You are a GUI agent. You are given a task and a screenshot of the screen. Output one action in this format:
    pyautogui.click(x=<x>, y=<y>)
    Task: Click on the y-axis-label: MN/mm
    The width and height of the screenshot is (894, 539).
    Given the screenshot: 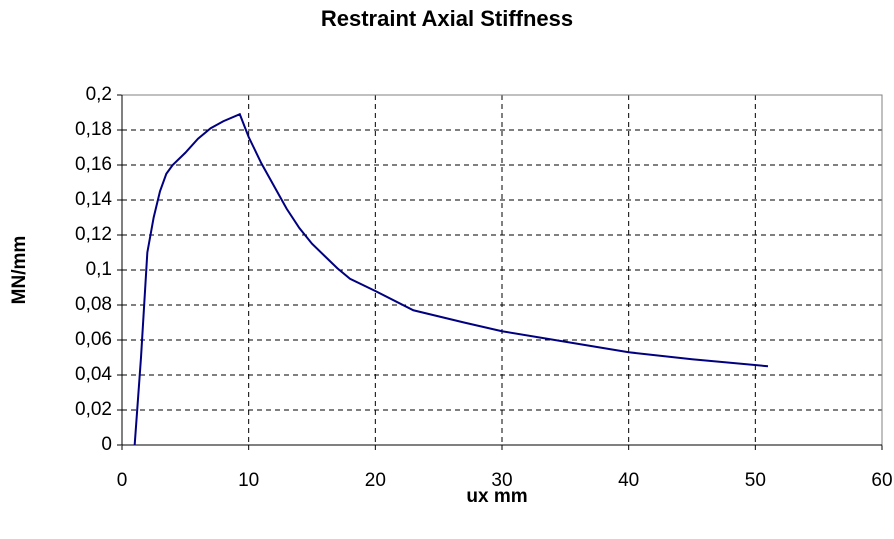 What is the action you would take?
    pyautogui.click(x=19, y=270)
    